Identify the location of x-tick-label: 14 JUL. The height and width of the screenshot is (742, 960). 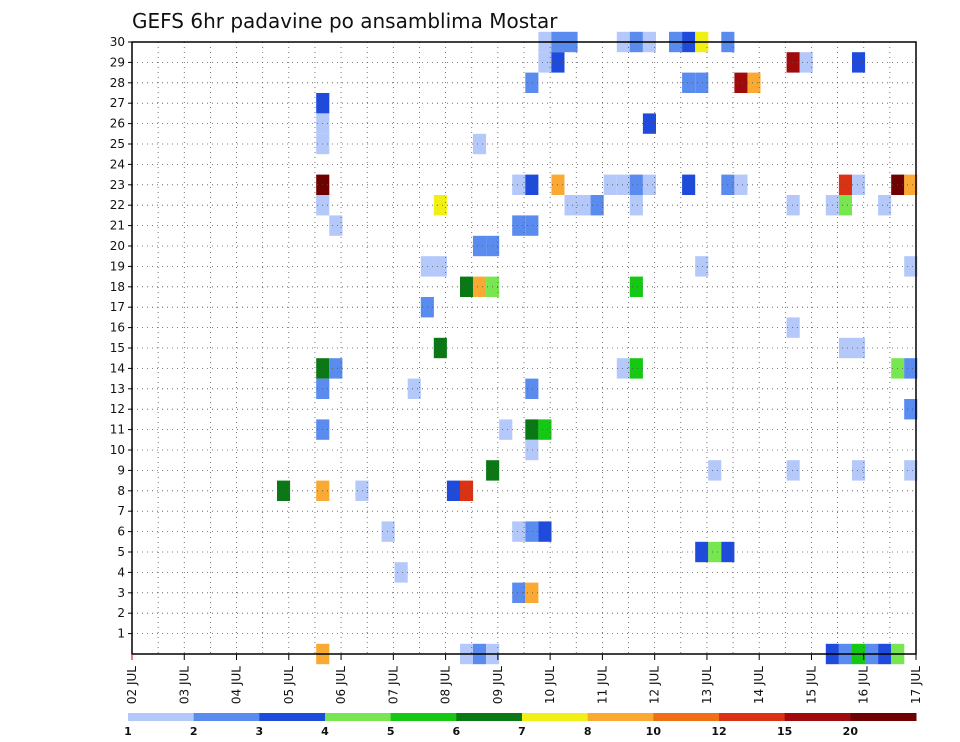
(759, 685).